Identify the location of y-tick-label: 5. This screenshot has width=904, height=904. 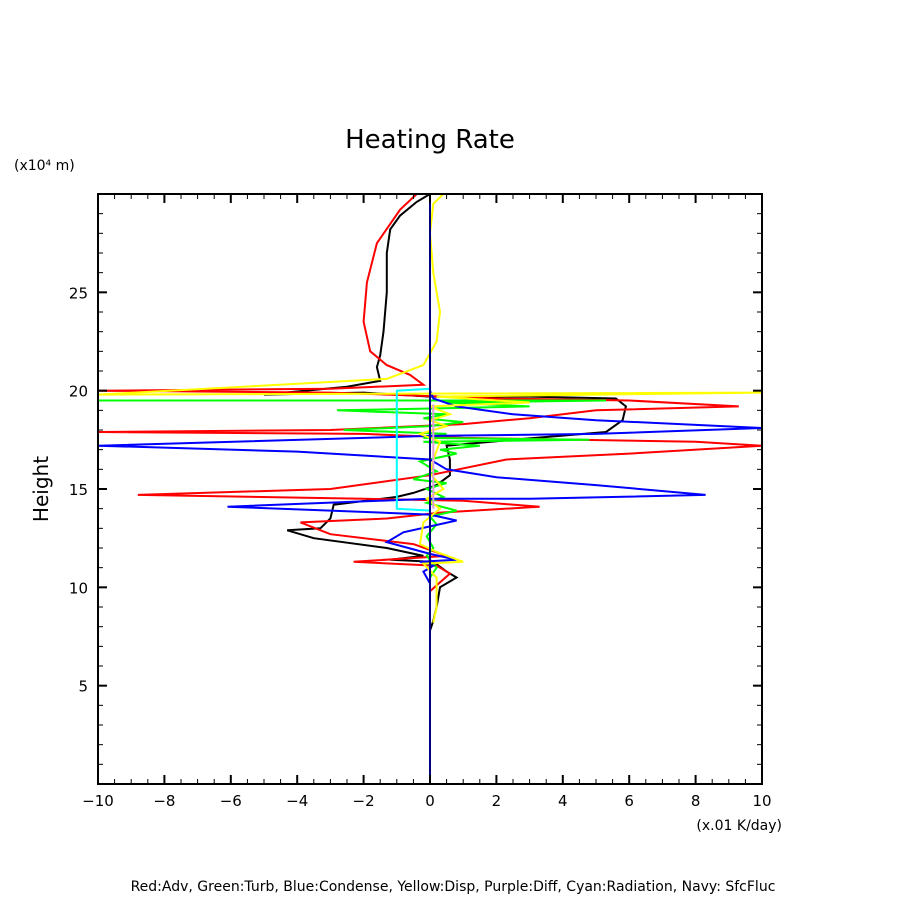
(83, 687).